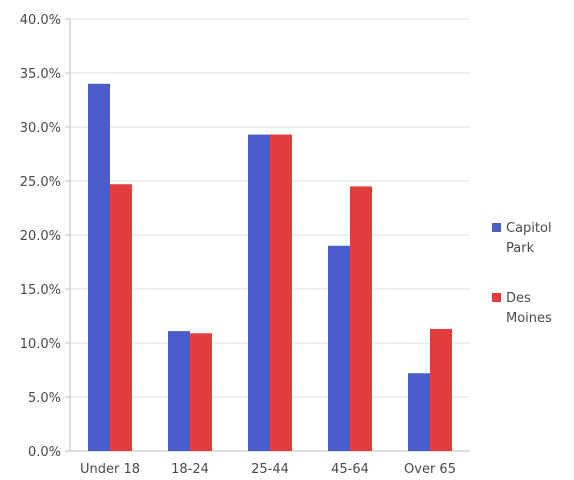  Describe the element at coordinates (522, 238) in the screenshot. I see `legend-item: Capitol Park` at that location.